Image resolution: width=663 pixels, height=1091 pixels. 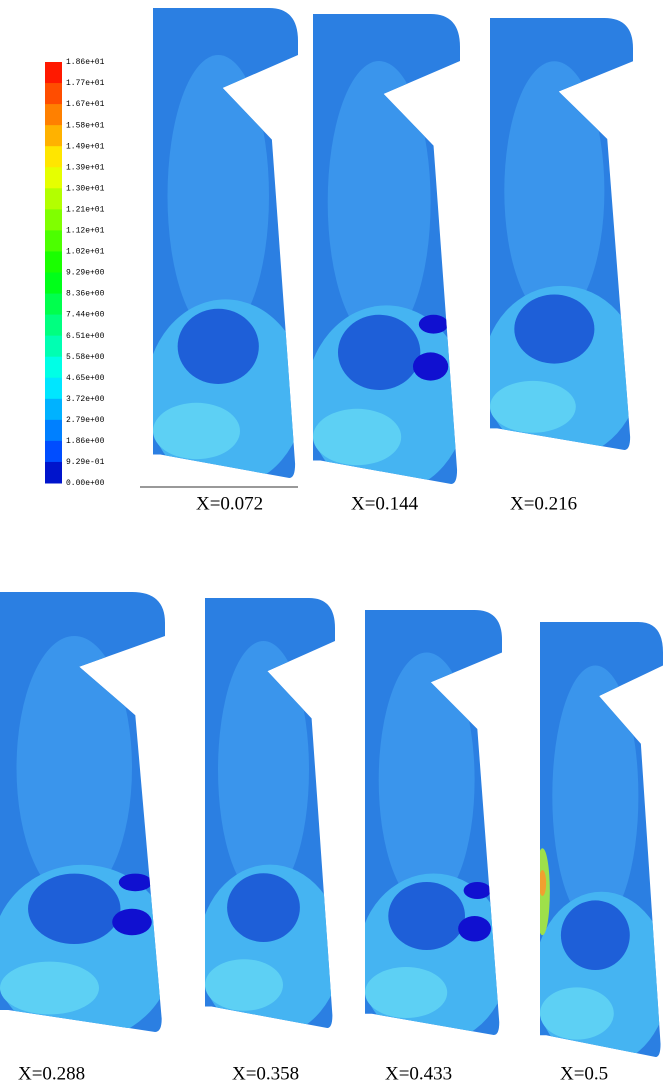 I want to click on panel-label: X=0.433, so click(x=418, y=1073).